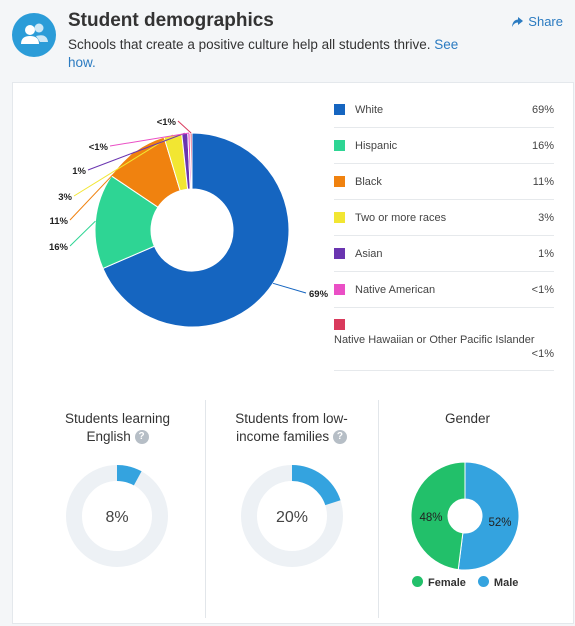 Image resolution: width=575 pixels, height=626 pixels. What do you see at coordinates (444, 290) in the screenshot?
I see `legend-row-native-american: Native American <1%` at bounding box center [444, 290].